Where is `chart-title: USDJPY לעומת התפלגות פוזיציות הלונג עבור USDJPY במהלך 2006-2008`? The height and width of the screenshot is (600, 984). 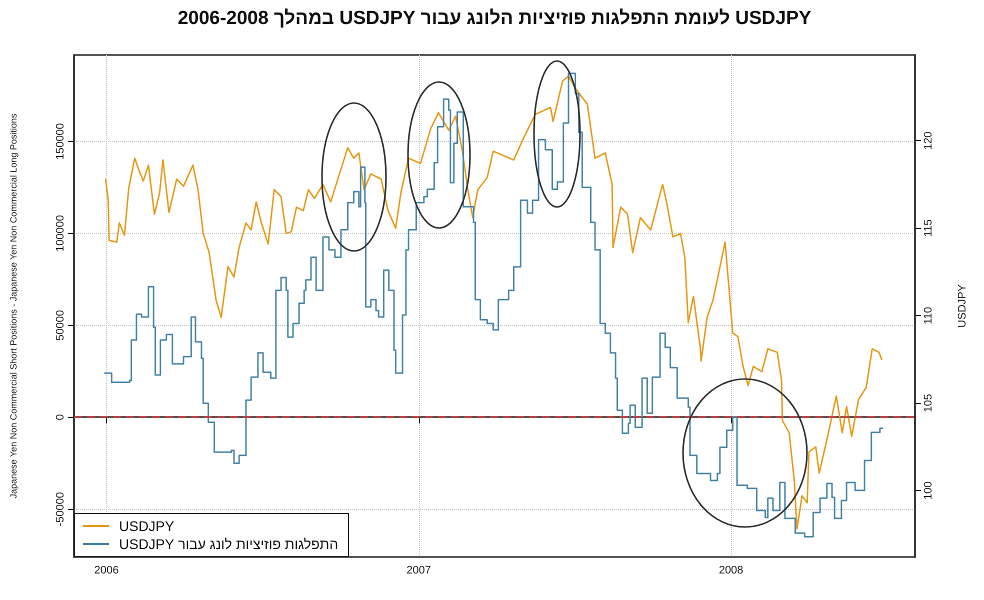 chart-title: USDJPY לעומת התפלגות פוזיציות הלונג עבור USDJPY במהלך 2006-2008 is located at coordinates (494, 19).